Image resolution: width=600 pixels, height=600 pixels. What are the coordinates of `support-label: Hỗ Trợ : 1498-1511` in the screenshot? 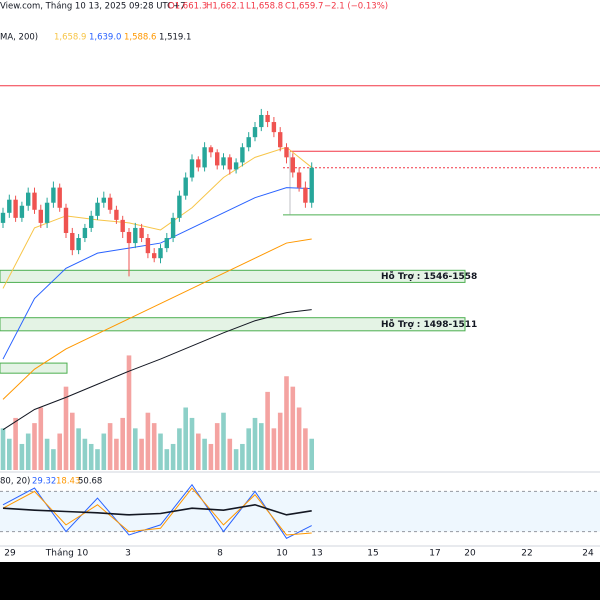 It's located at (429, 324).